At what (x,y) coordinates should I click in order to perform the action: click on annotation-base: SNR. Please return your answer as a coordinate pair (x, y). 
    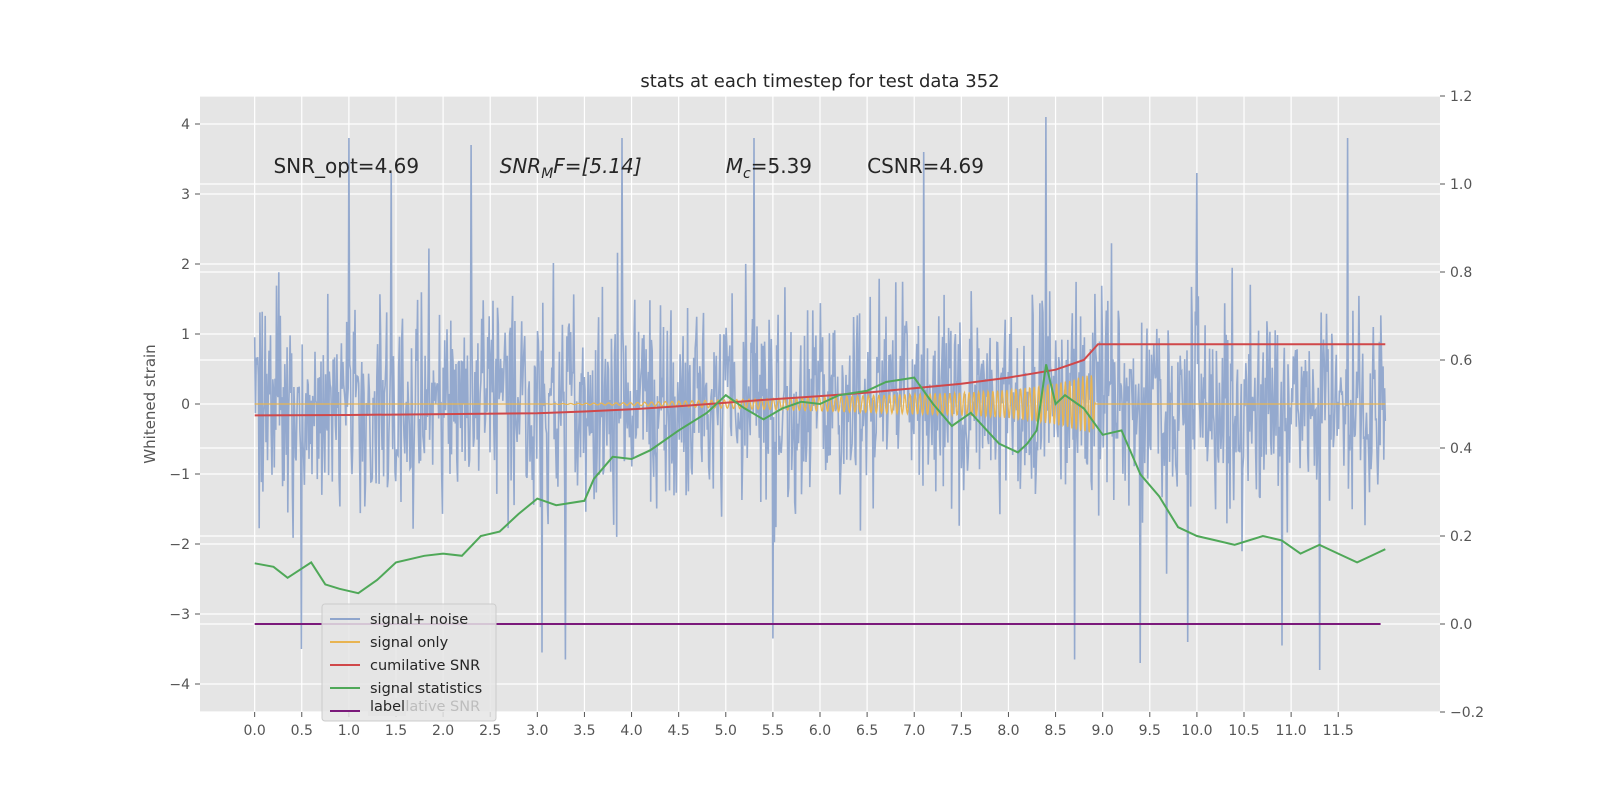
    Looking at the image, I should click on (521, 166).